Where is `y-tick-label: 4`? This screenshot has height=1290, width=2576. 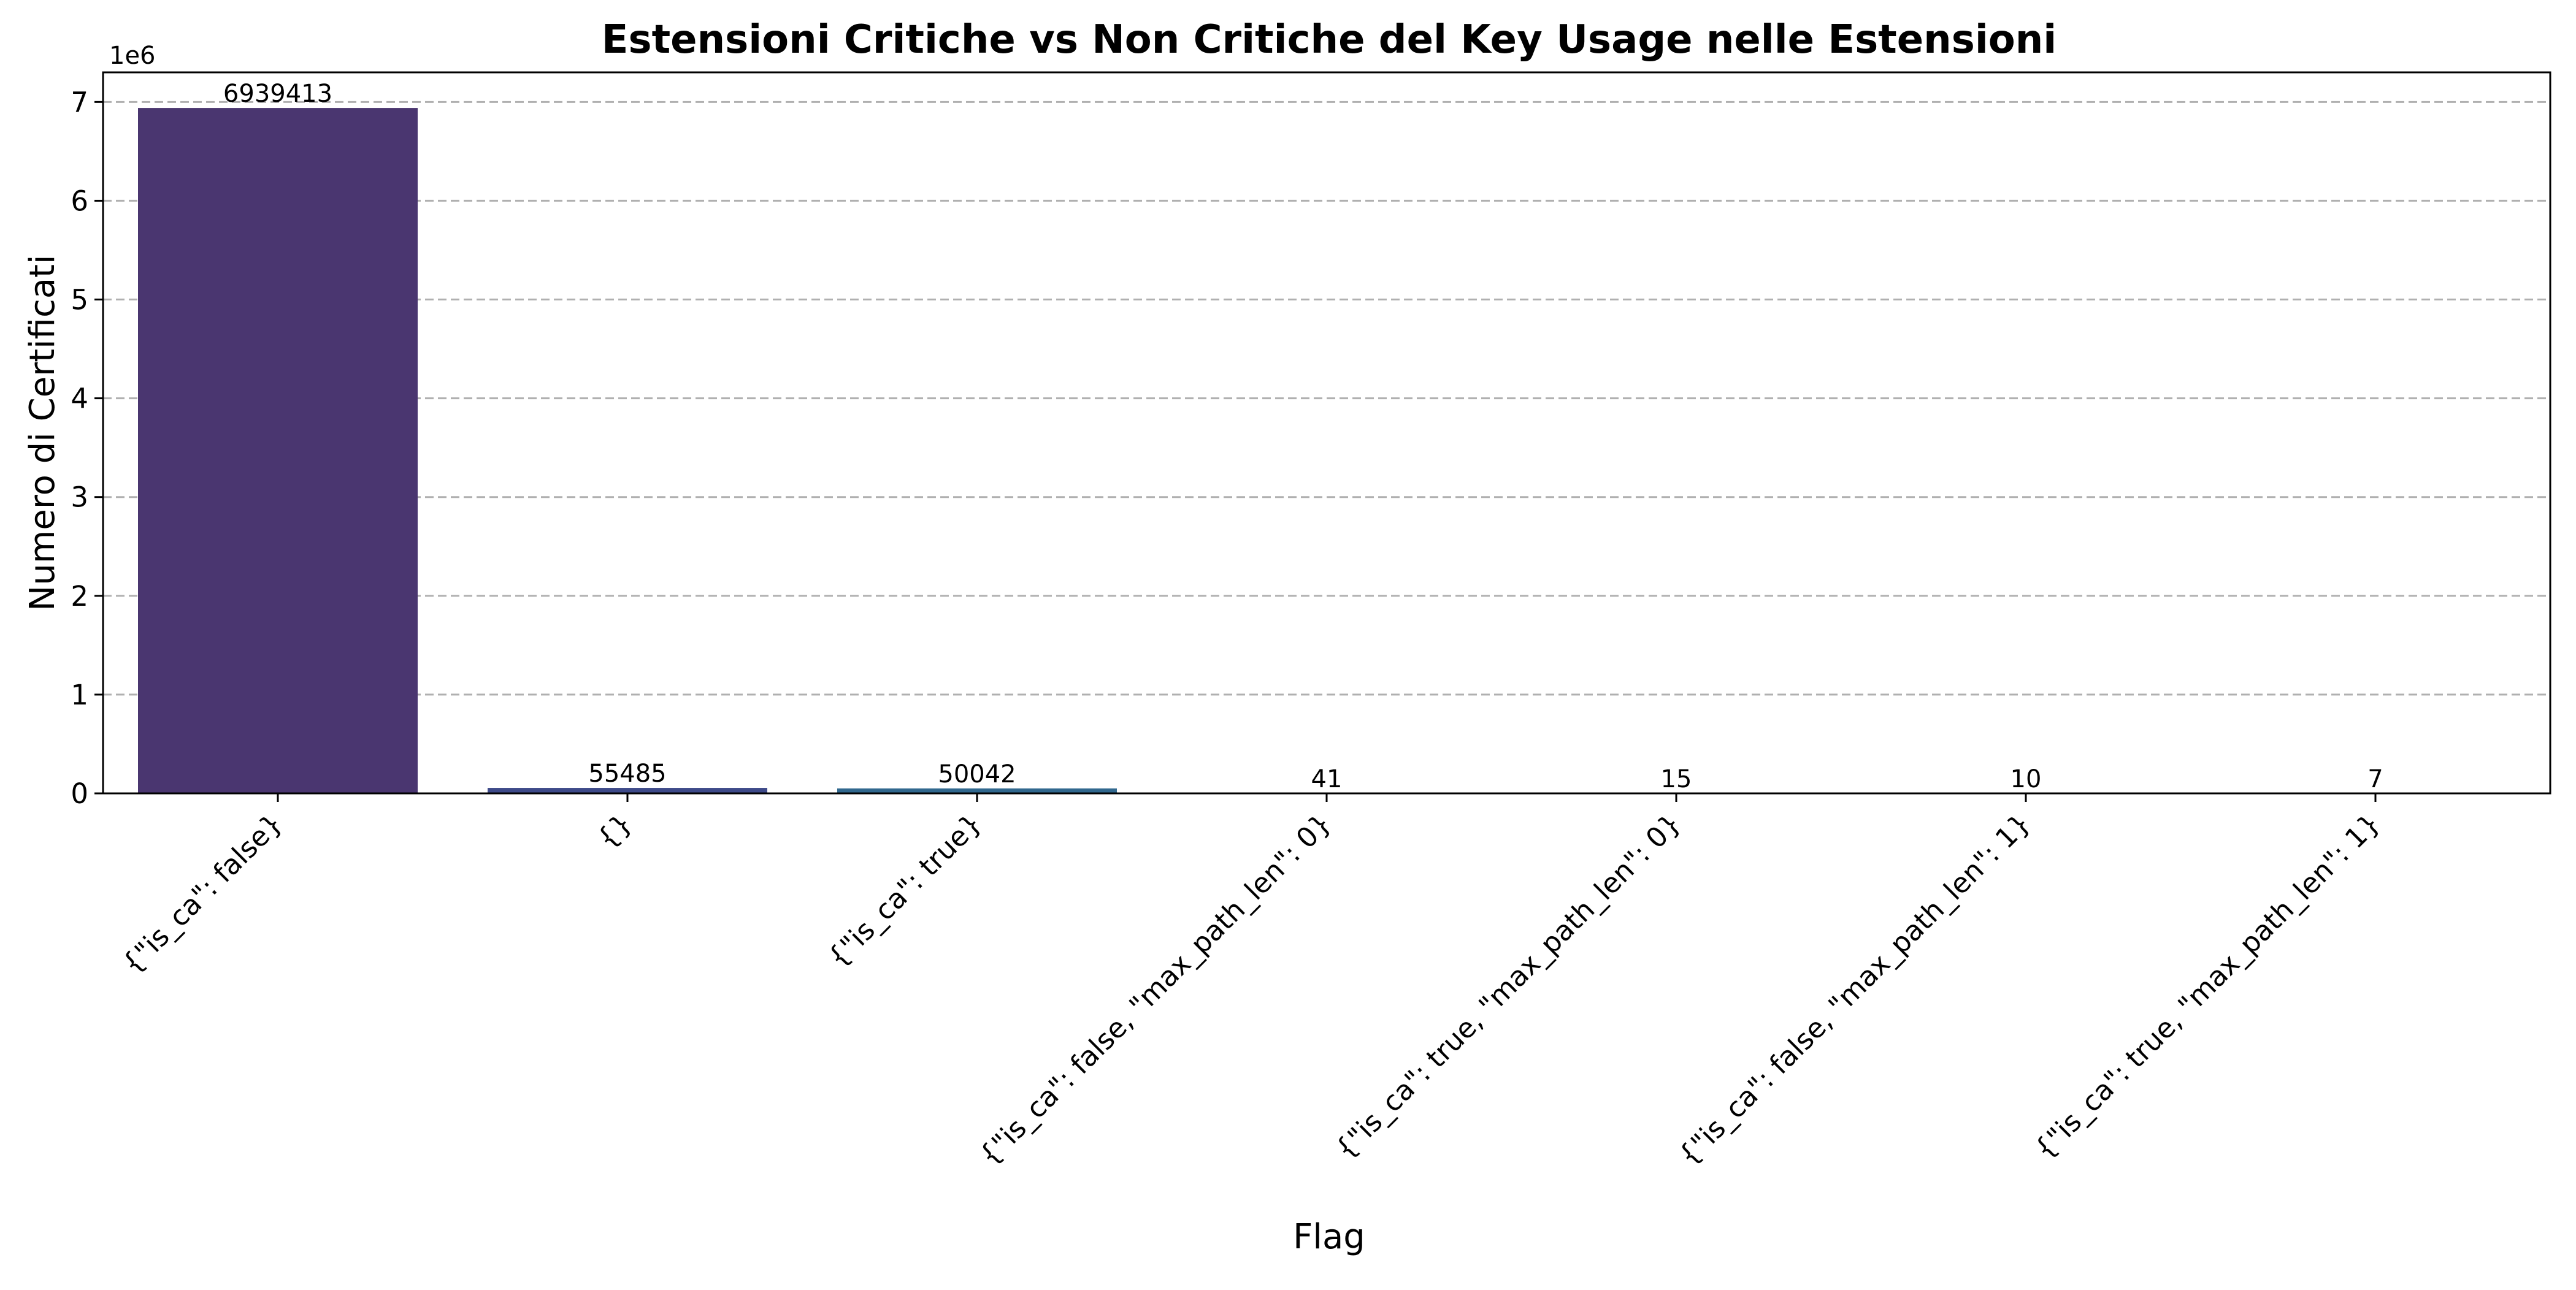 y-tick-label: 4 is located at coordinates (79, 399).